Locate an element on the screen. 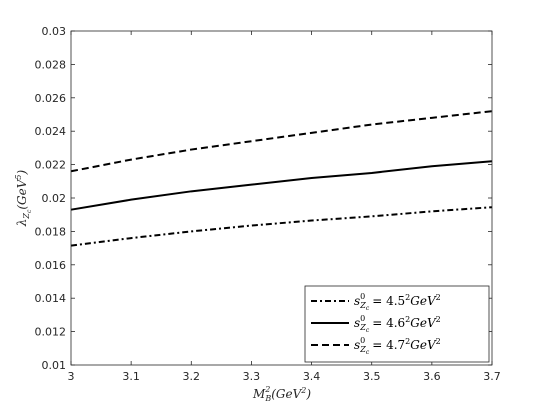 This screenshot has width=545, height=409. series-line-dashdot is located at coordinates (281, 226).